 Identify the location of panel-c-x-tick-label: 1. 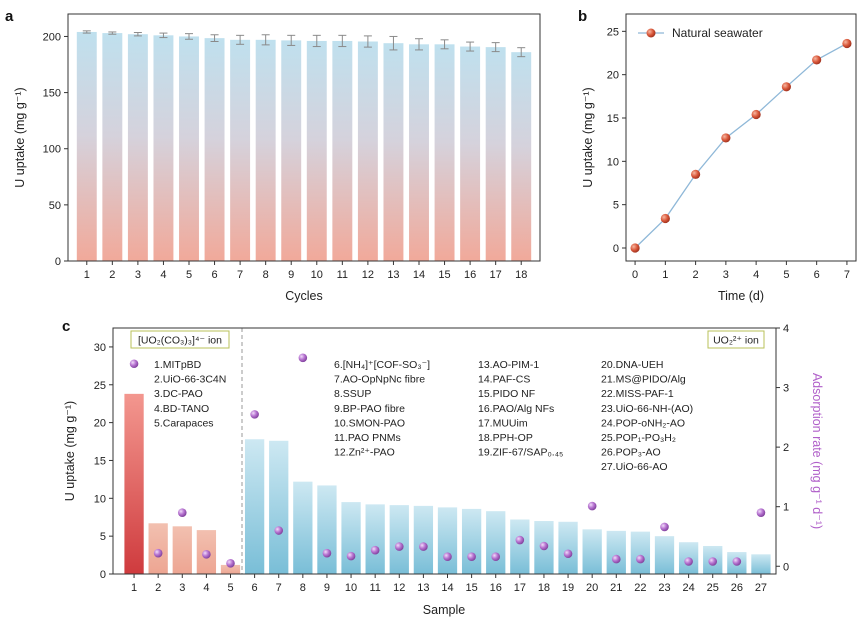
(134, 588).